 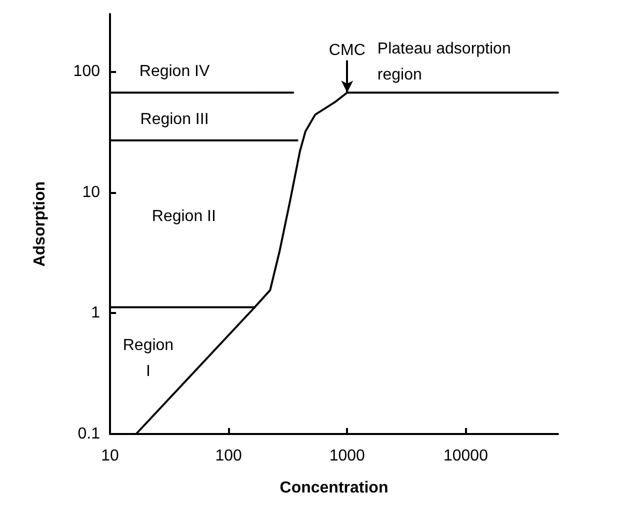 I want to click on x-tick-label: 1000, so click(x=347, y=456).